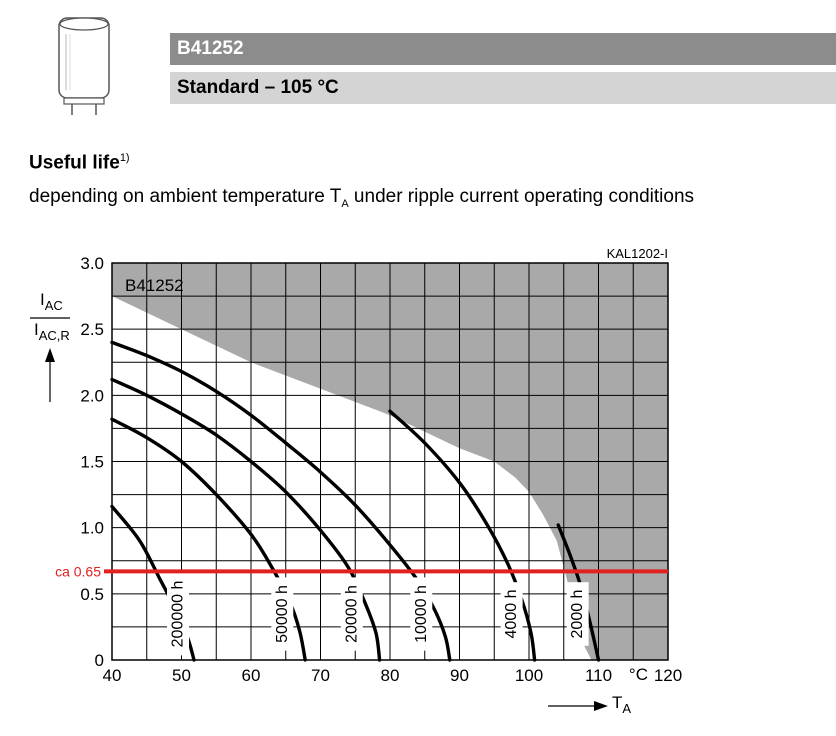 This screenshot has width=836, height=736. What do you see at coordinates (154, 285) in the screenshot?
I see `part-label: B41252` at bounding box center [154, 285].